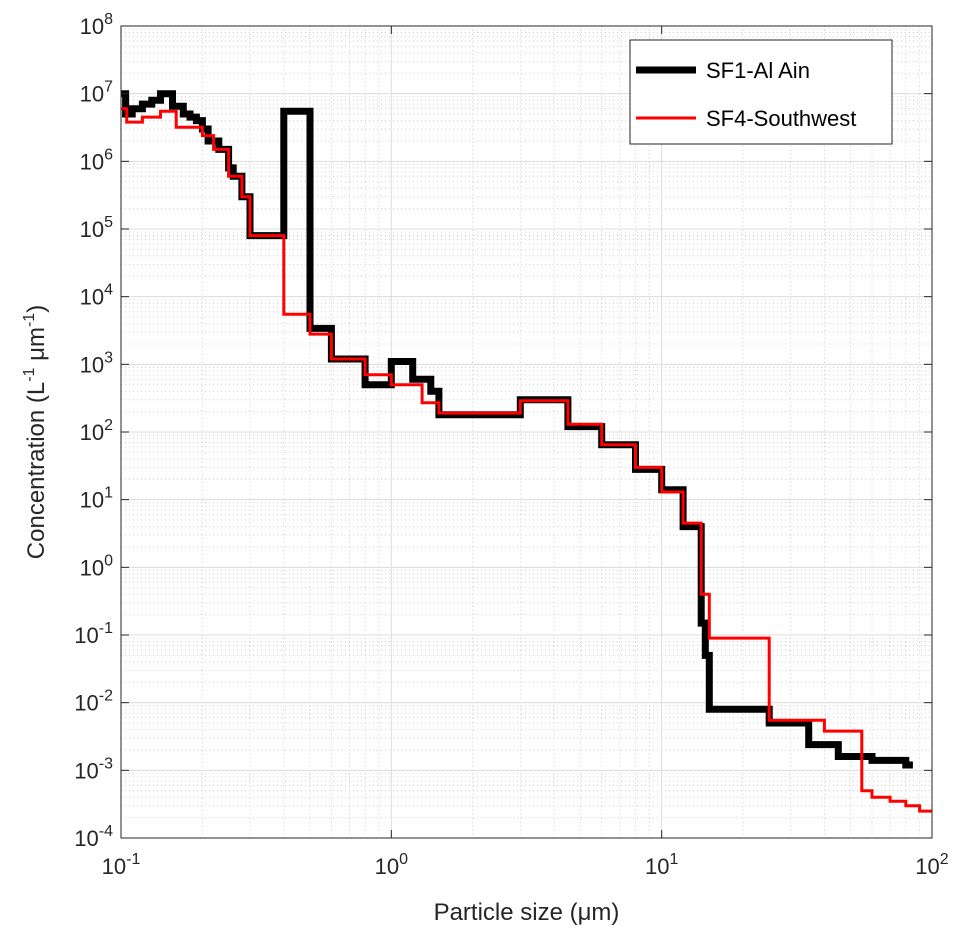  What do you see at coordinates (108, 222) in the screenshot?
I see `y-tick-label-exponent: 5` at bounding box center [108, 222].